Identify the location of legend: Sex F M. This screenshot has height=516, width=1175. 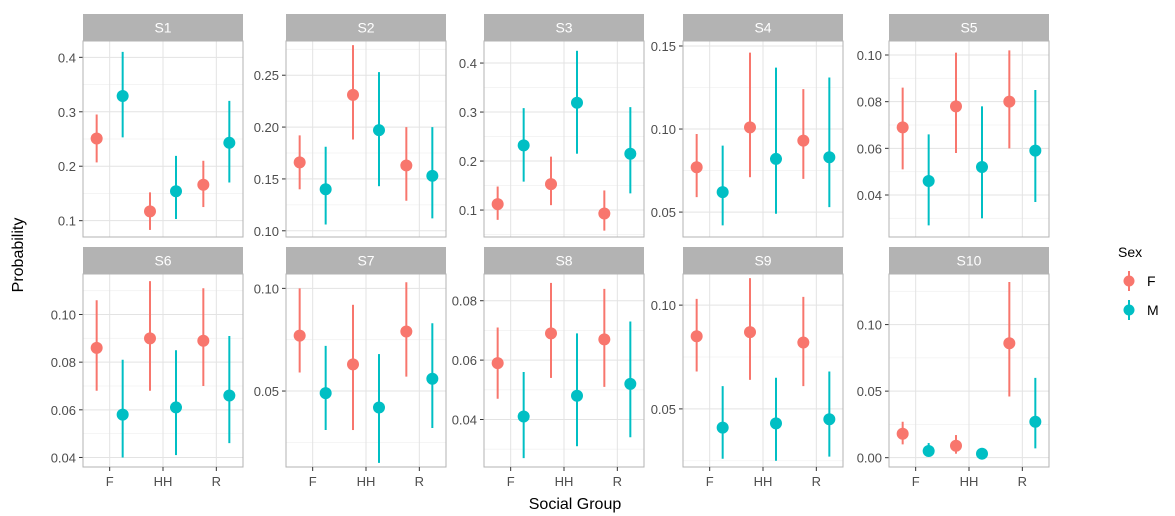
(1138, 282).